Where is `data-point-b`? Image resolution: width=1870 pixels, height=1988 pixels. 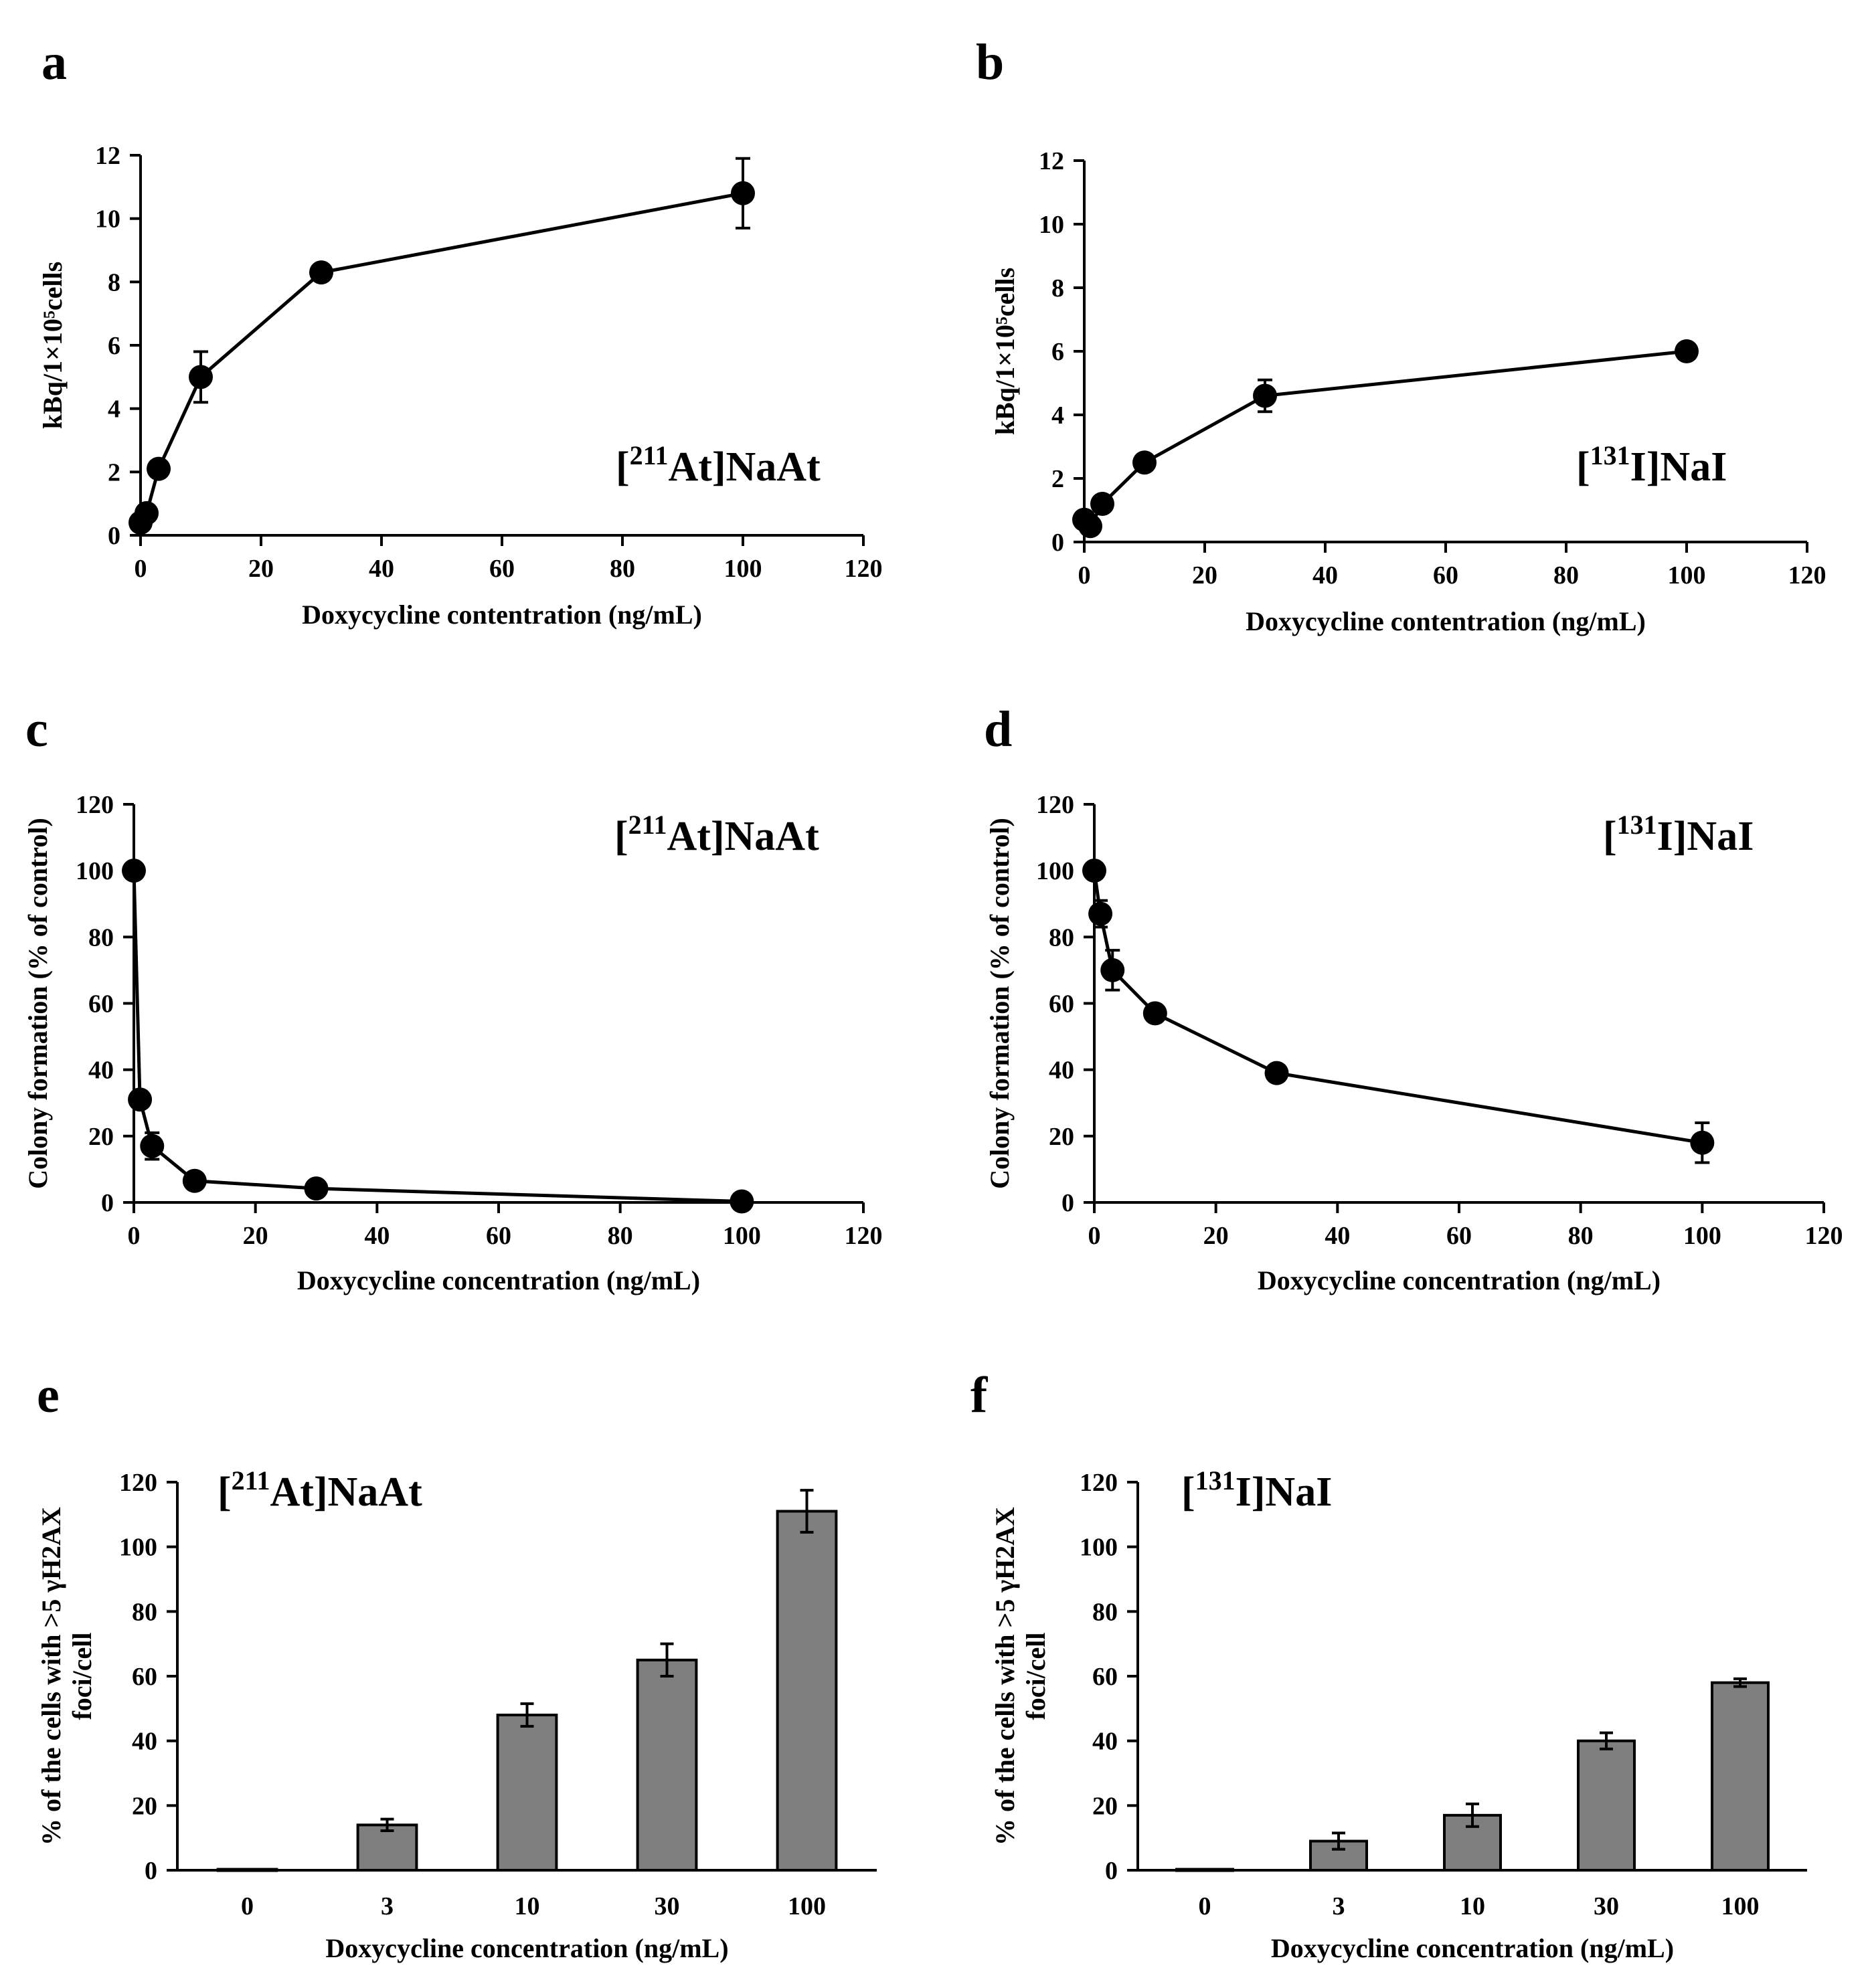
data-point-b is located at coordinates (1090, 526).